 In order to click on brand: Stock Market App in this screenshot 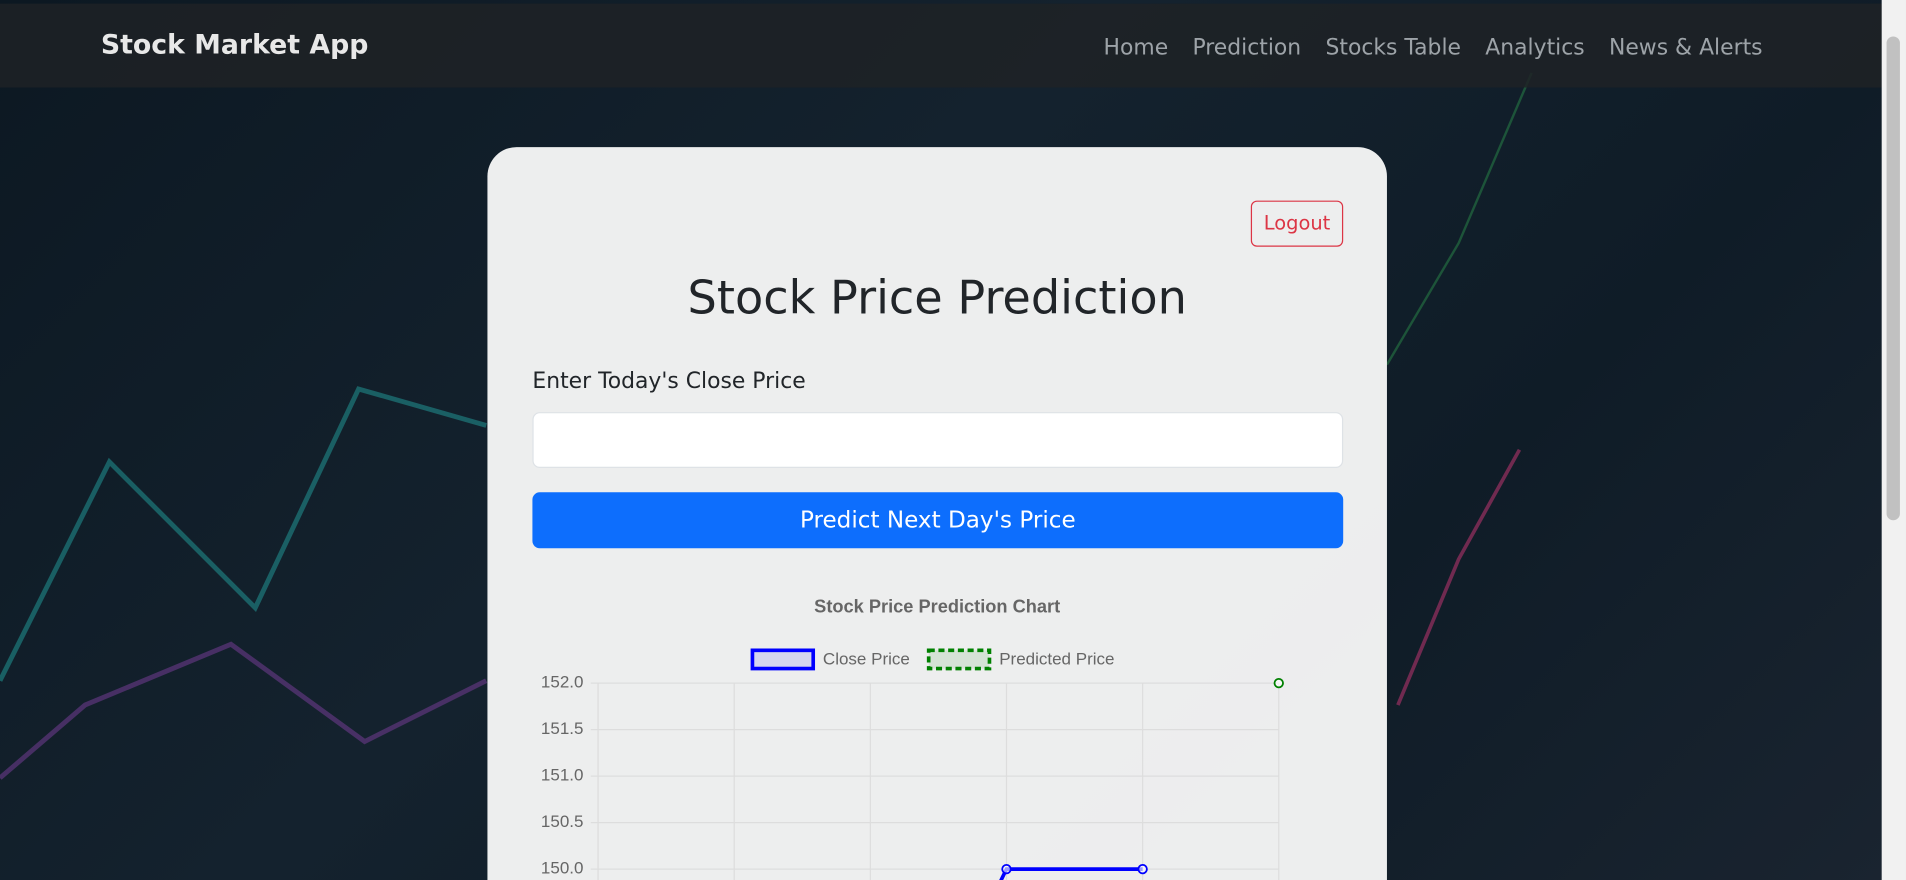, I will do `click(234, 45)`.